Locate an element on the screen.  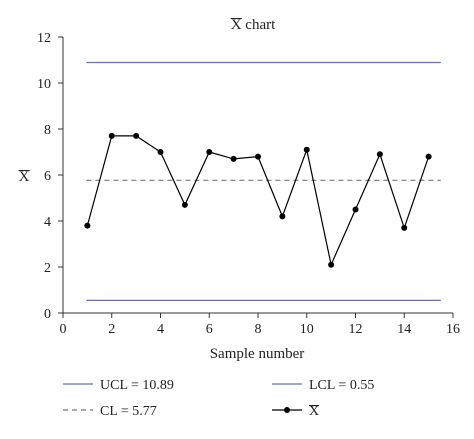
y-tick-label: 0 is located at coordinates (47, 314).